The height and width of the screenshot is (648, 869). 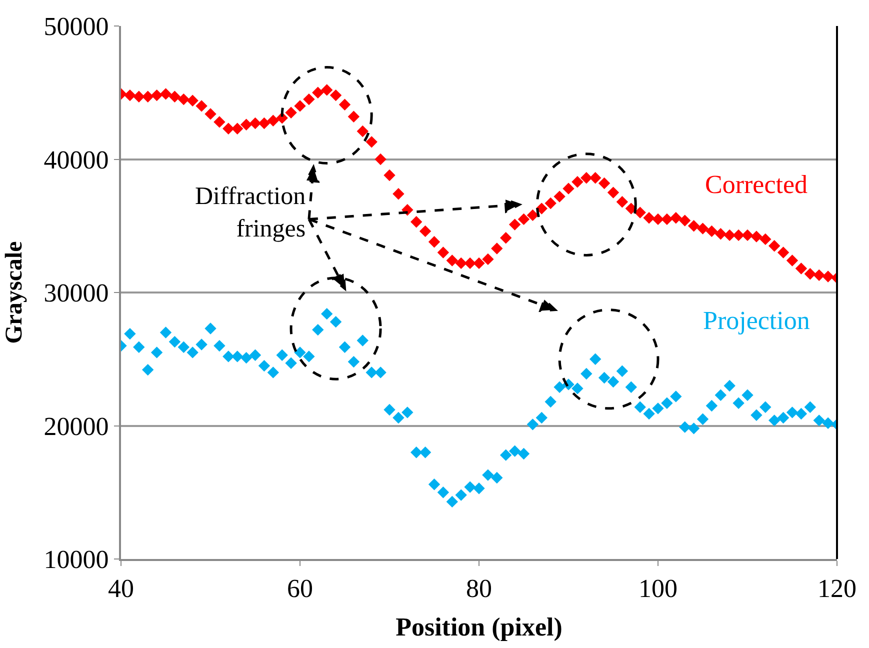 What do you see at coordinates (76, 559) in the screenshot?
I see `y-tick-label: 10000` at bounding box center [76, 559].